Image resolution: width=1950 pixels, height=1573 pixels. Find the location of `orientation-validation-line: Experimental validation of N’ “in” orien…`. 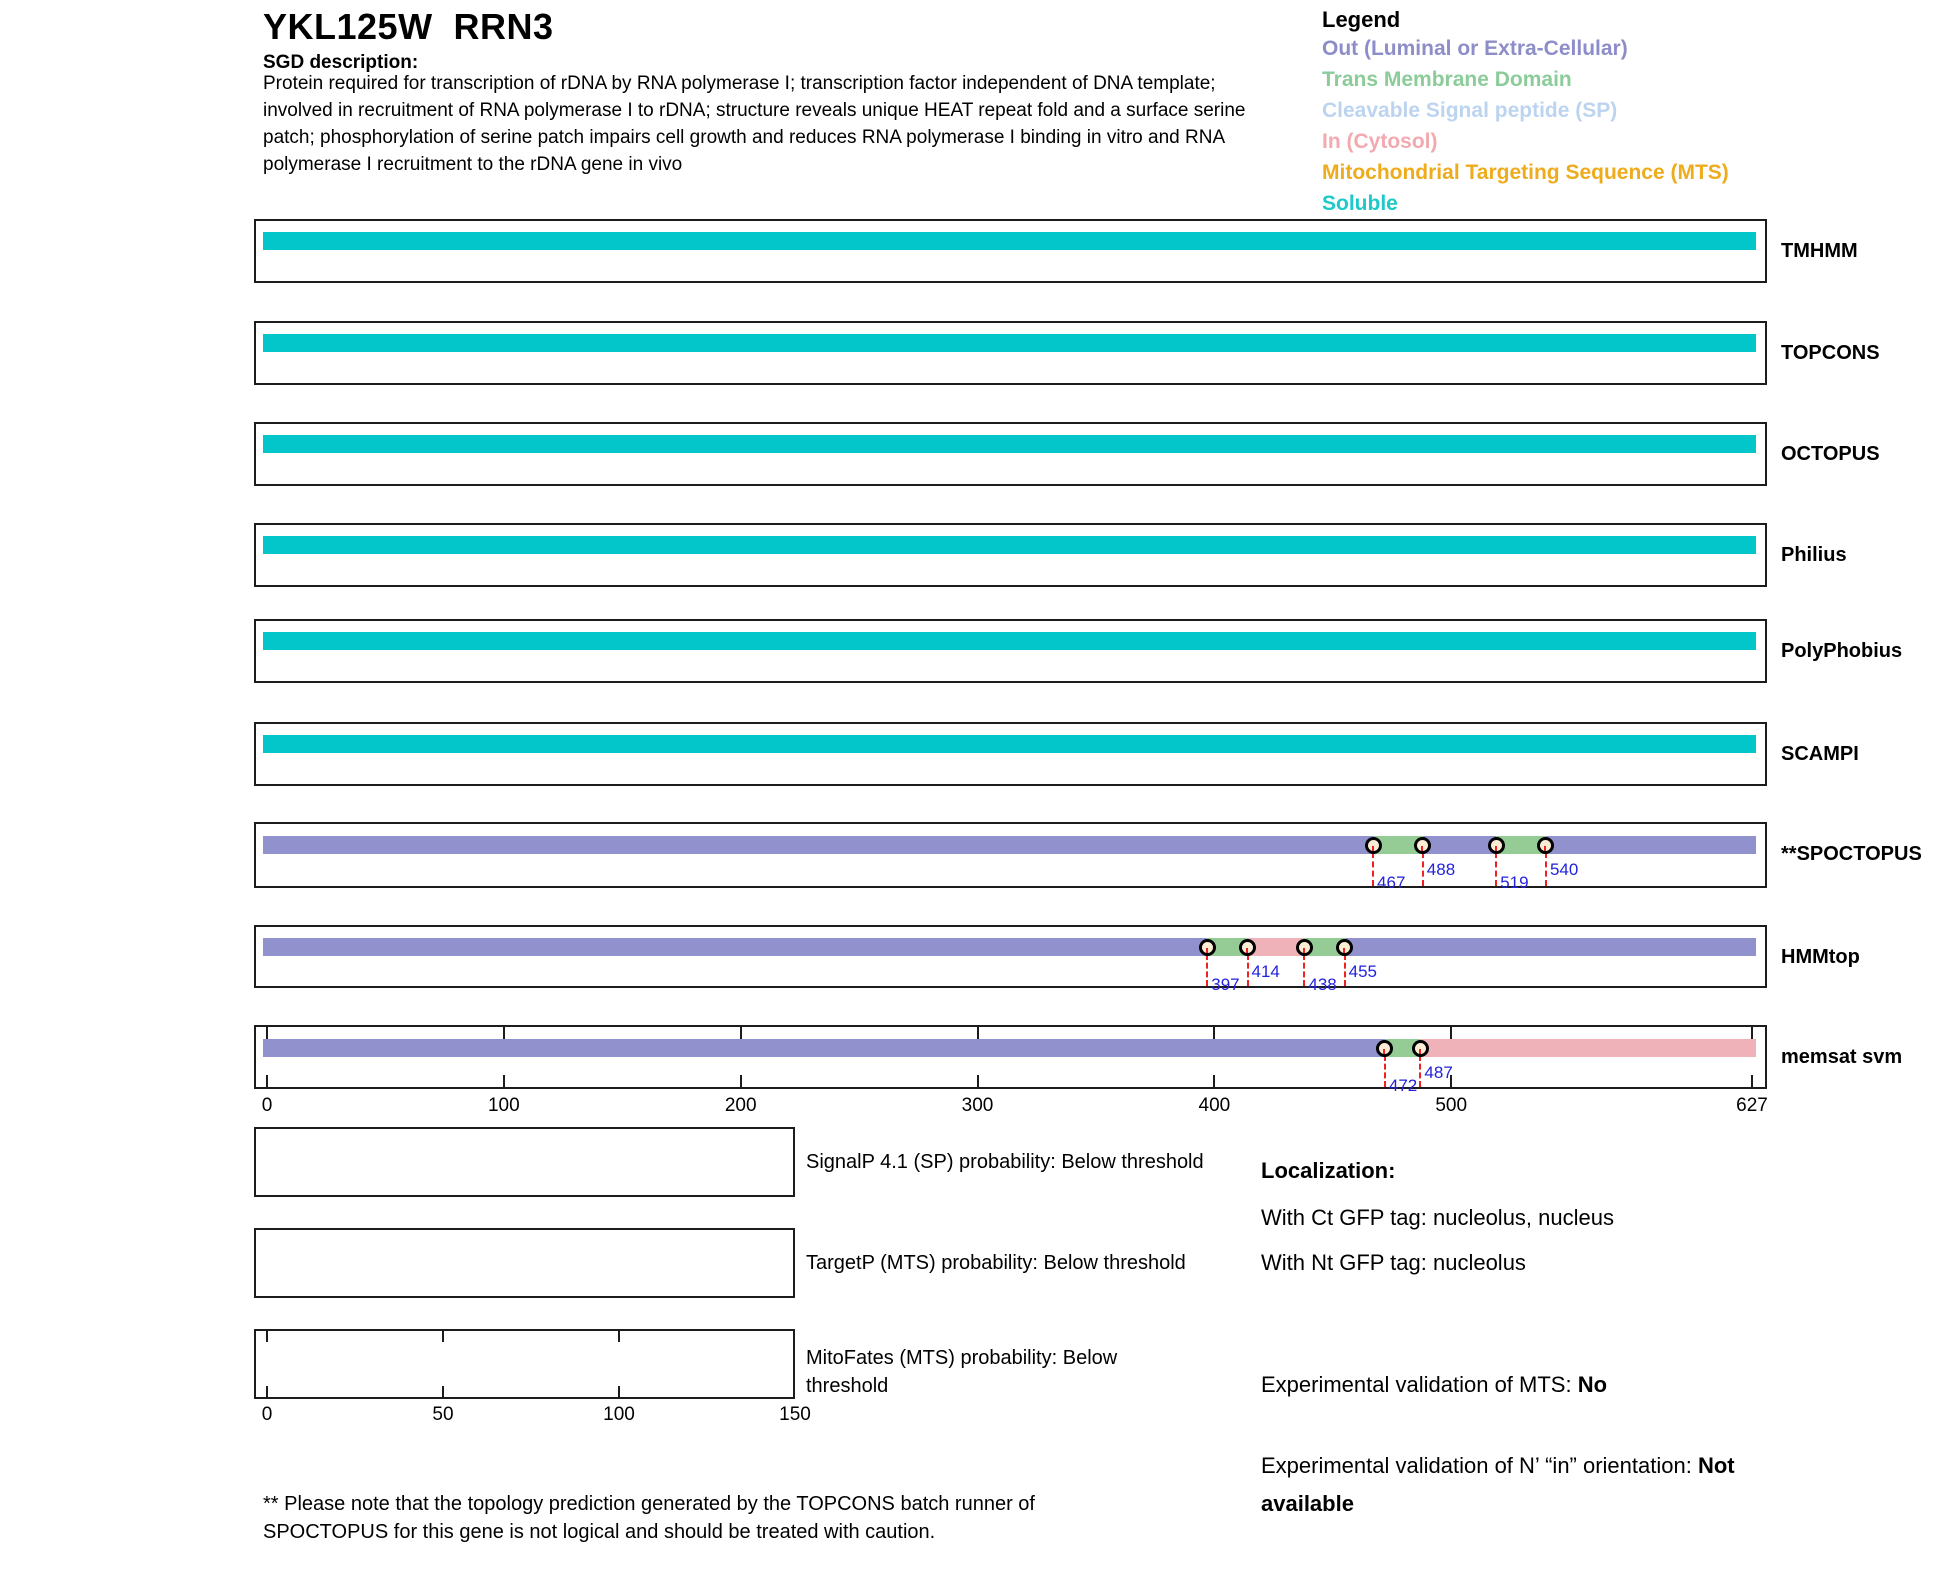

orientation-validation-line: Experimental validation of N’ “in” orien… is located at coordinates (1513, 1485).